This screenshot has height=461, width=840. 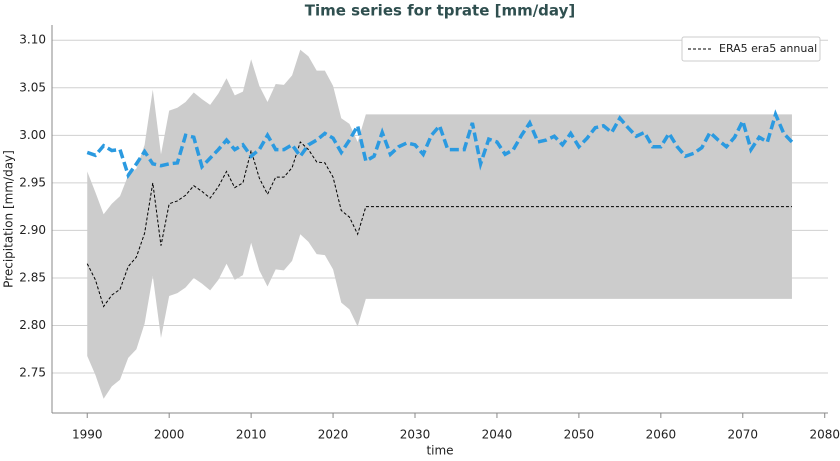 I want to click on x-tick-label: 2030, so click(x=415, y=435).